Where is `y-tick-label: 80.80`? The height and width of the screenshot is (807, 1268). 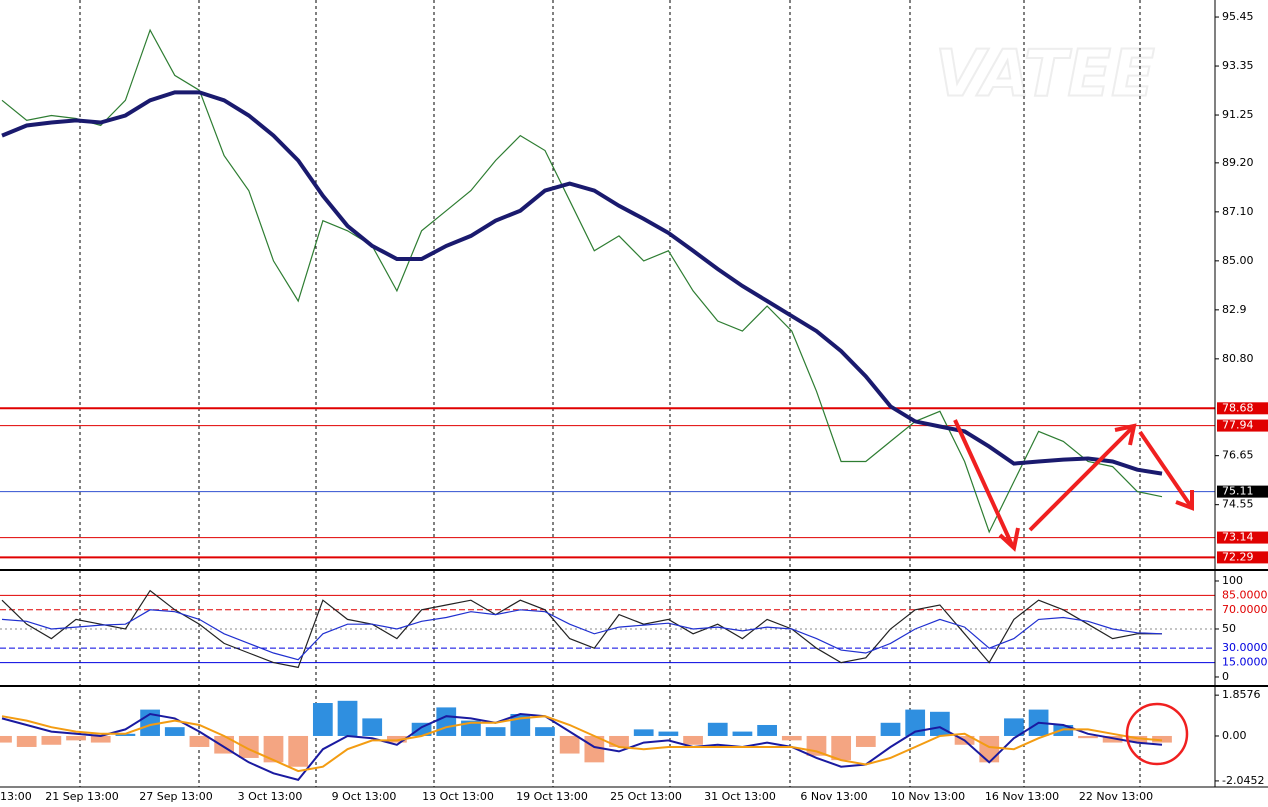 y-tick-label: 80.80 is located at coordinates (1238, 358).